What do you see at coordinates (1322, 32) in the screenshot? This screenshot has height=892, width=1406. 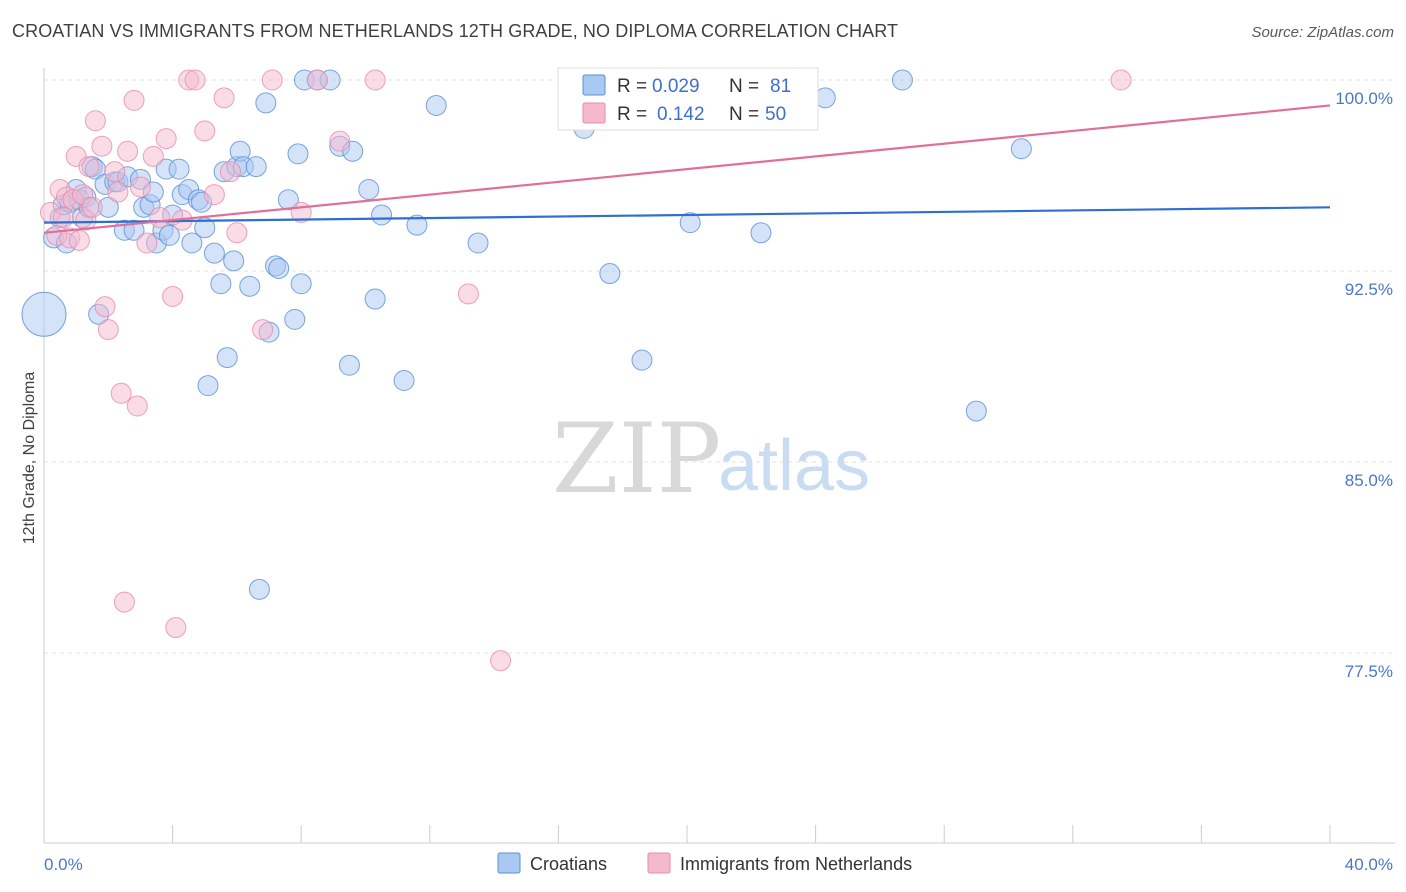 I see `chart-source: Source: ZipAtlas.com` at bounding box center [1322, 32].